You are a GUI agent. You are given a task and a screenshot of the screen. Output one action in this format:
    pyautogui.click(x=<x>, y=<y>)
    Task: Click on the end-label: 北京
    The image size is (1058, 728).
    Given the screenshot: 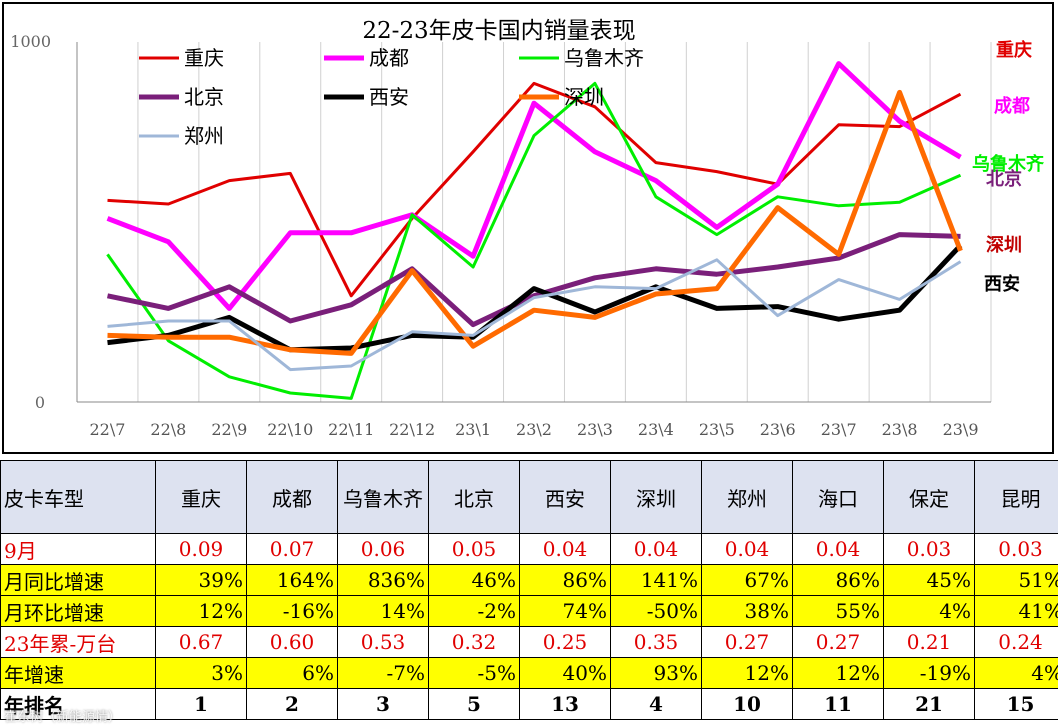 What is the action you would take?
    pyautogui.click(x=1004, y=179)
    